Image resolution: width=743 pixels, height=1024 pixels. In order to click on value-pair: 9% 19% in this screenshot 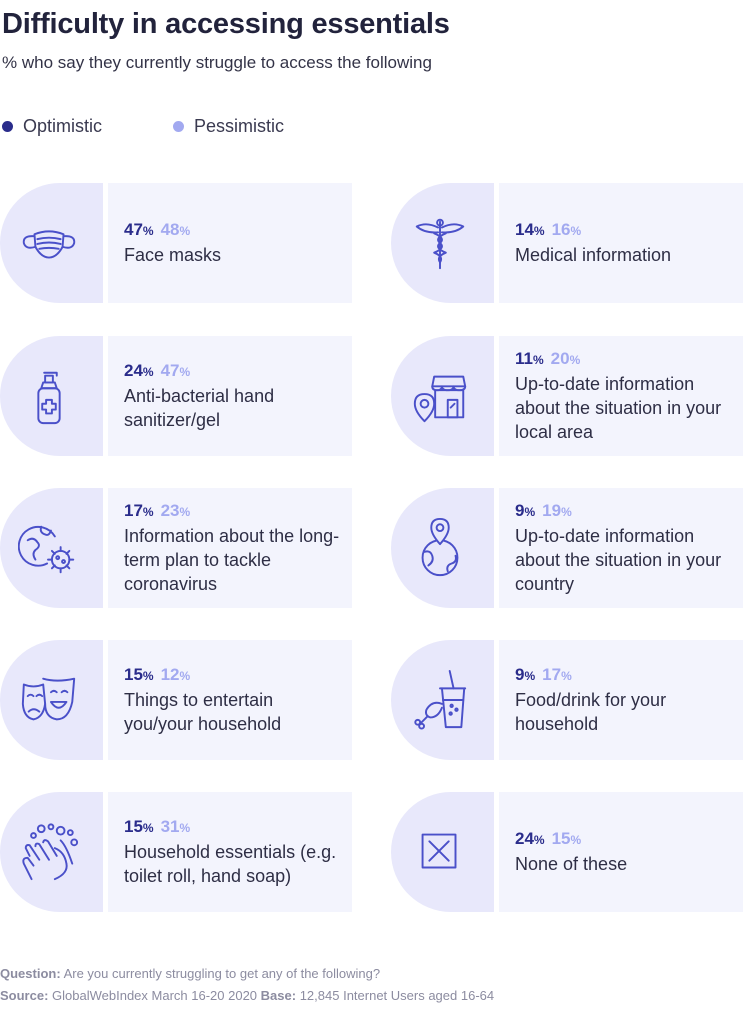, I will do `click(624, 511)`.